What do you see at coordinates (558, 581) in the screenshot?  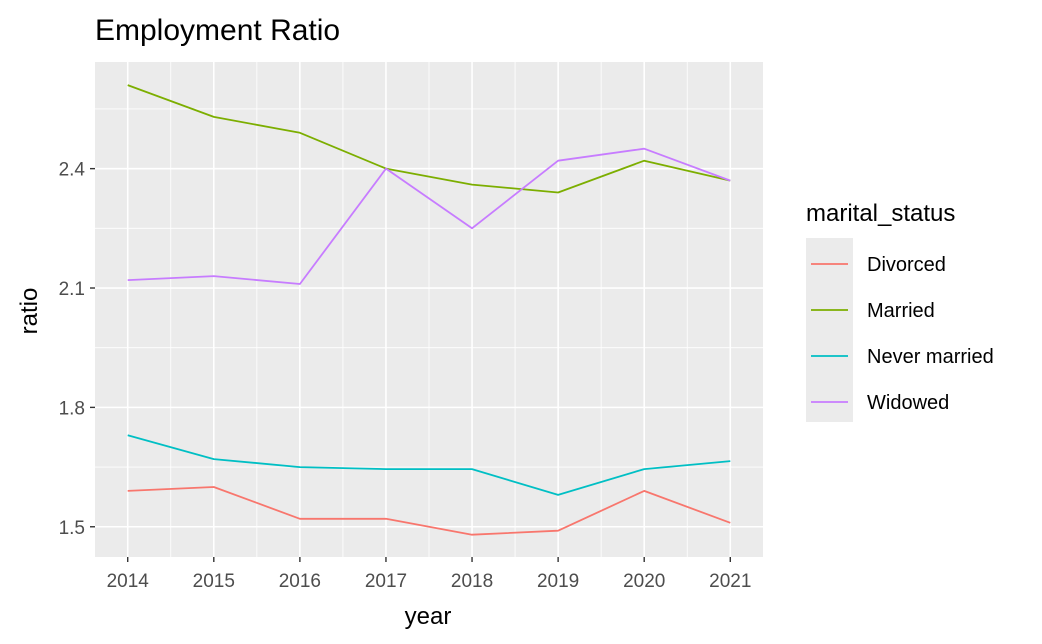 I see `x-tick-label: 2019` at bounding box center [558, 581].